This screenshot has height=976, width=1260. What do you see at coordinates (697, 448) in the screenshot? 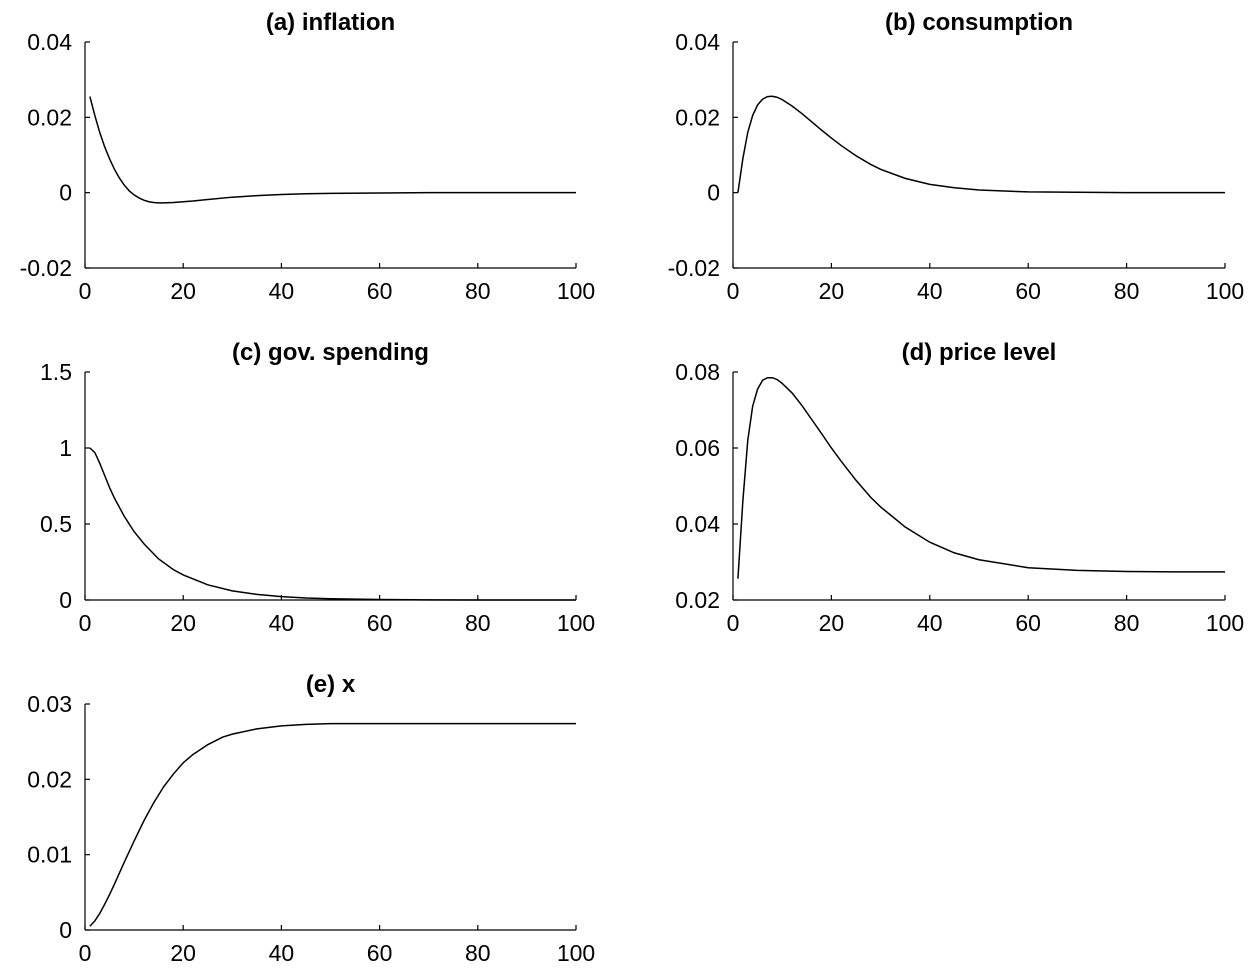
I see `y-tick-label: 0.06` at bounding box center [697, 448].